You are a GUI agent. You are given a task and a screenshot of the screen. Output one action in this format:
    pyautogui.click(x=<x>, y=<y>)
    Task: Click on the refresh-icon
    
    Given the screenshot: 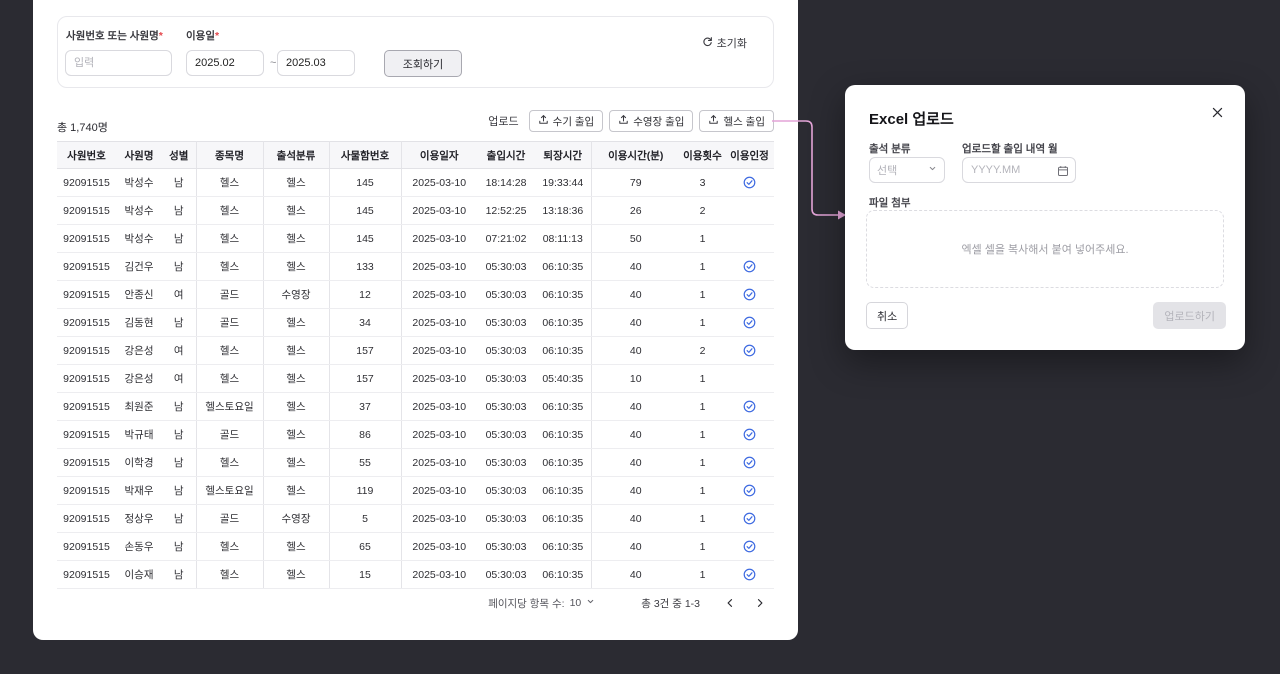 What is the action you would take?
    pyautogui.click(x=707, y=43)
    